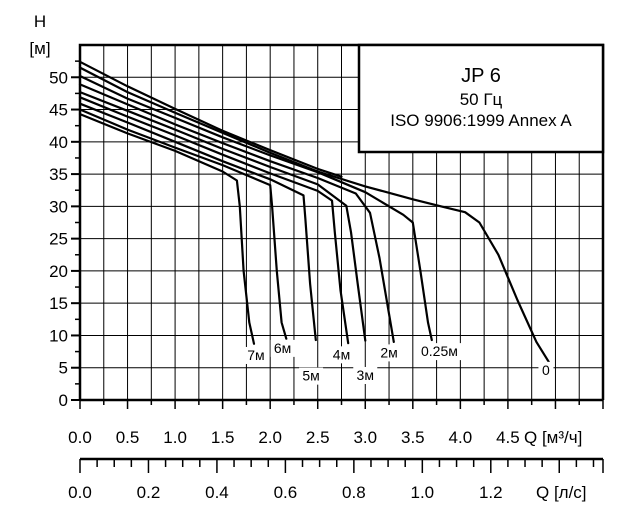 This screenshot has width=640, height=531. What do you see at coordinates (58, 206) in the screenshot?
I see `y-tick-label: 30` at bounding box center [58, 206].